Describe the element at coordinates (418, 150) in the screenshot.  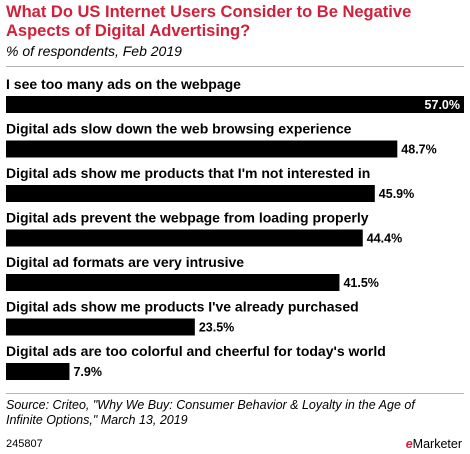
I see `value-label: 48.7%` at that location.